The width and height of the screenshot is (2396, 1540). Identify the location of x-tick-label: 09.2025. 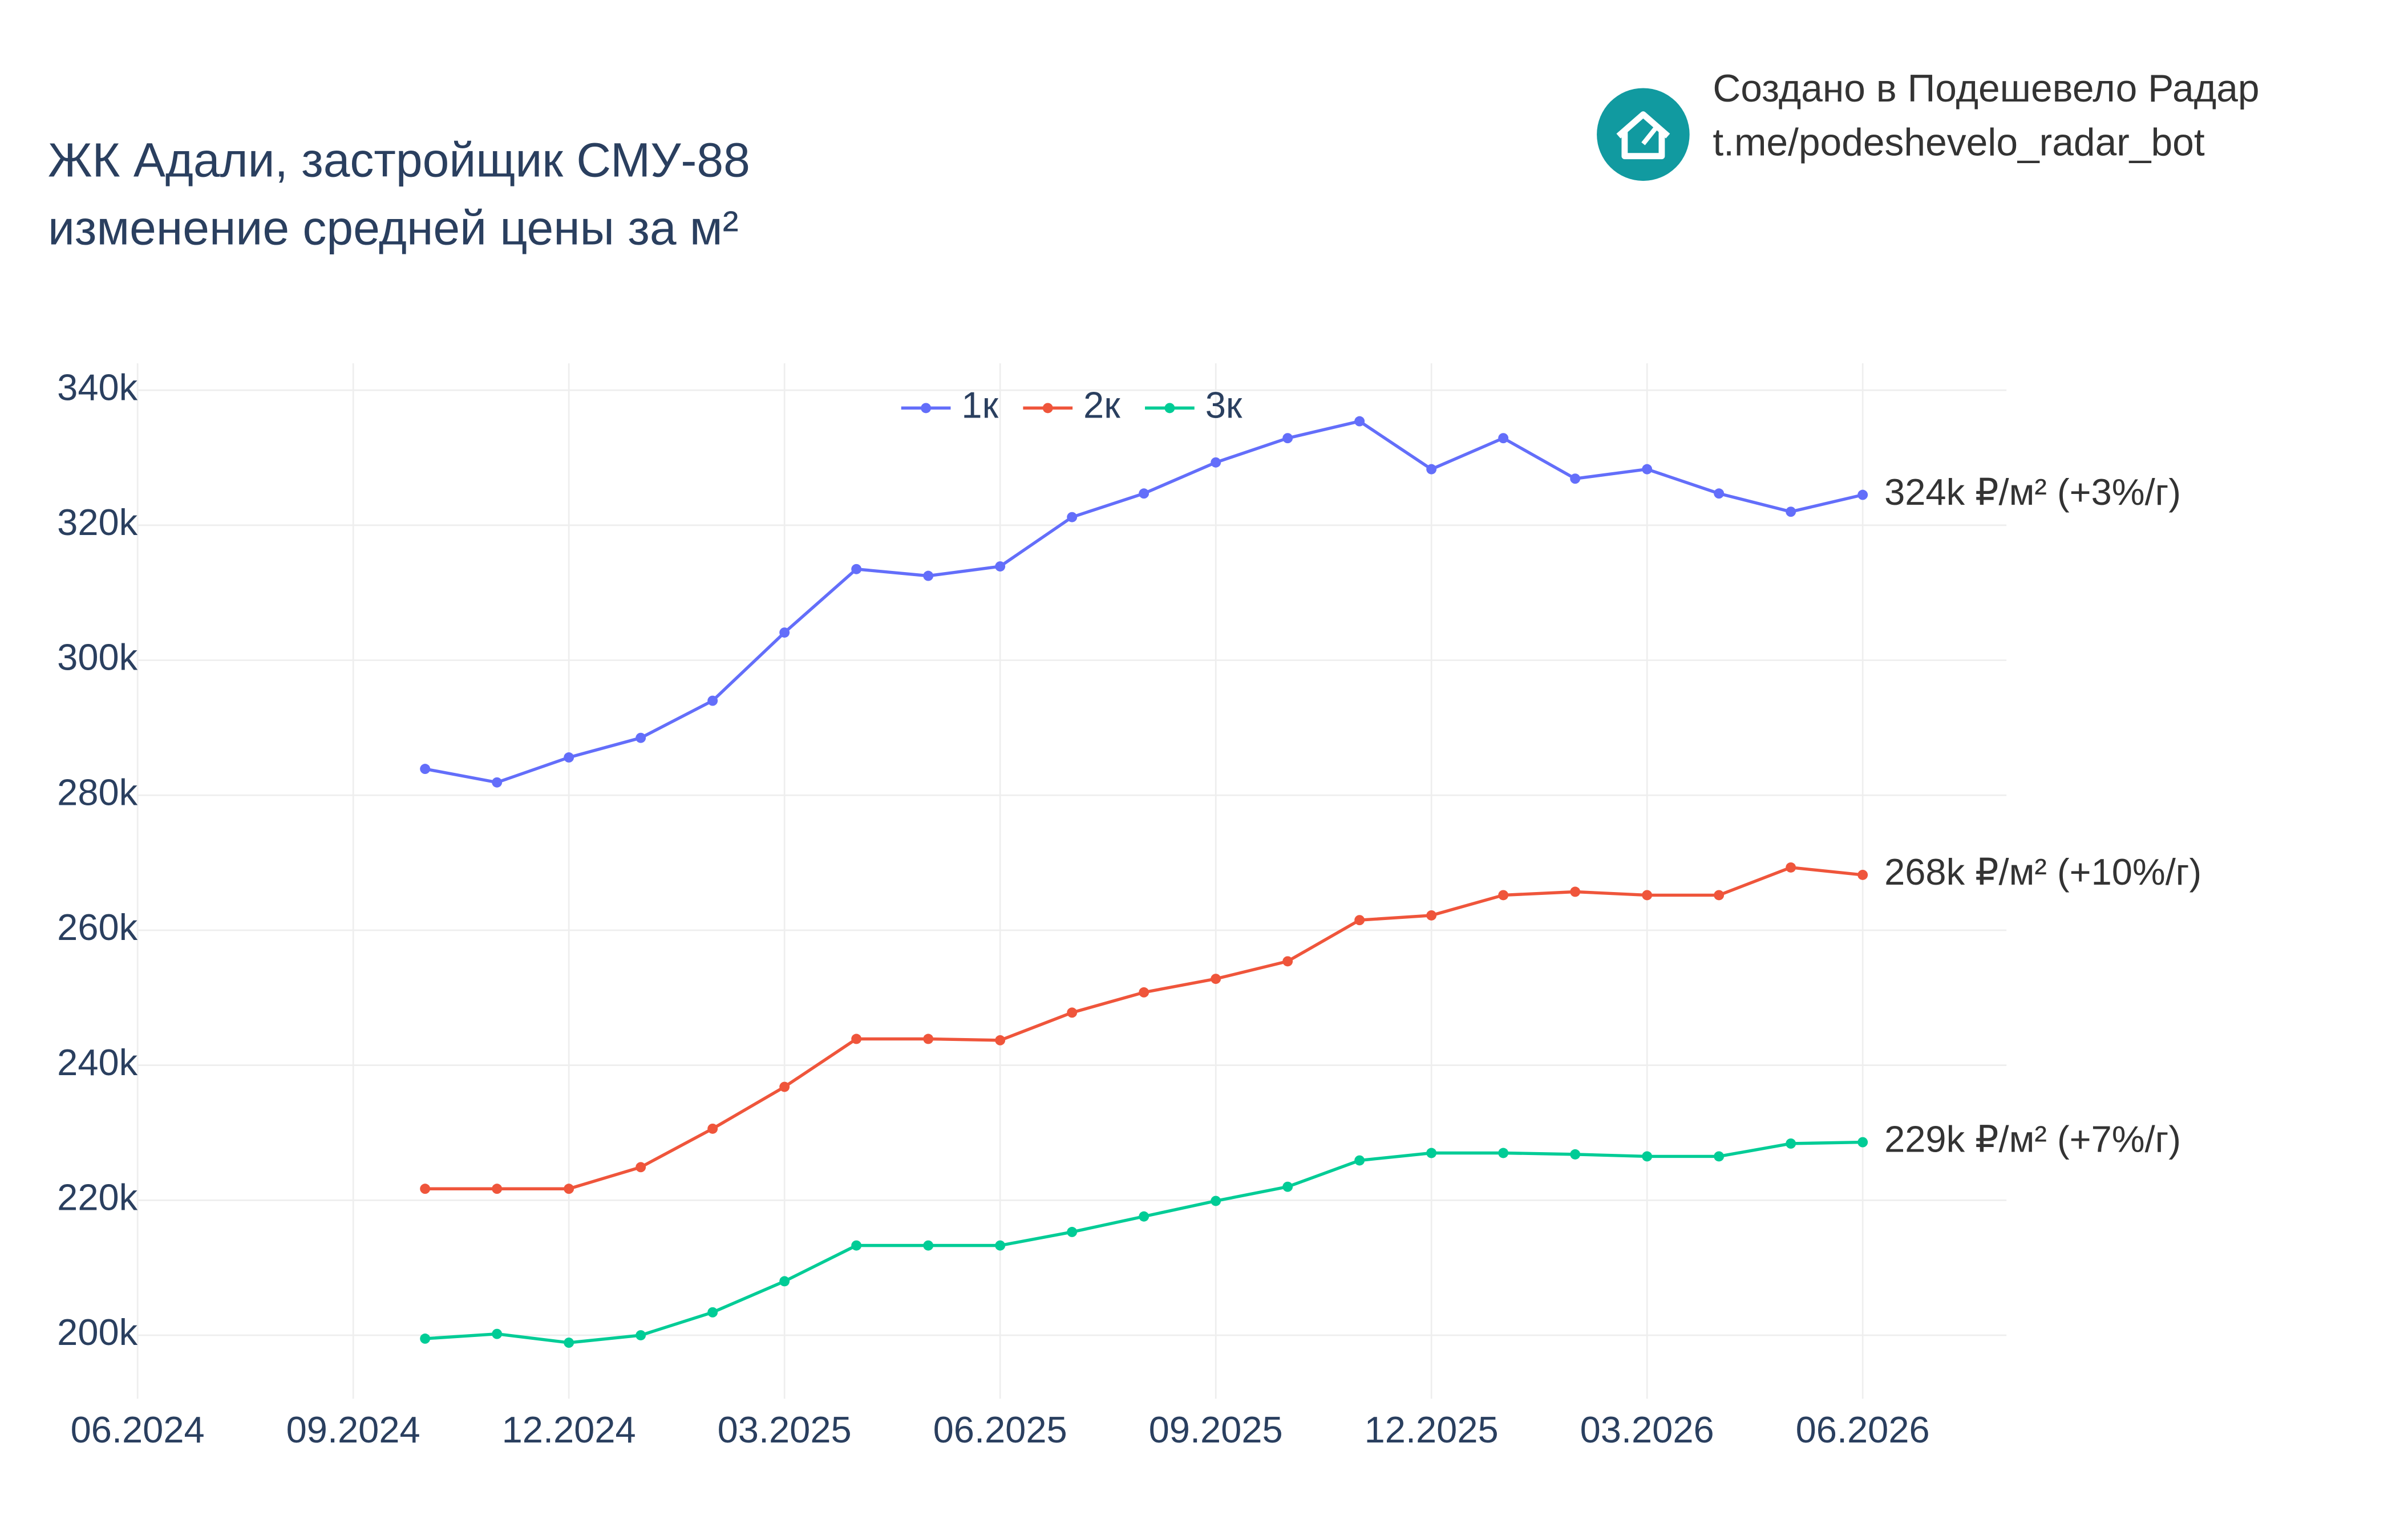
(1216, 1429).